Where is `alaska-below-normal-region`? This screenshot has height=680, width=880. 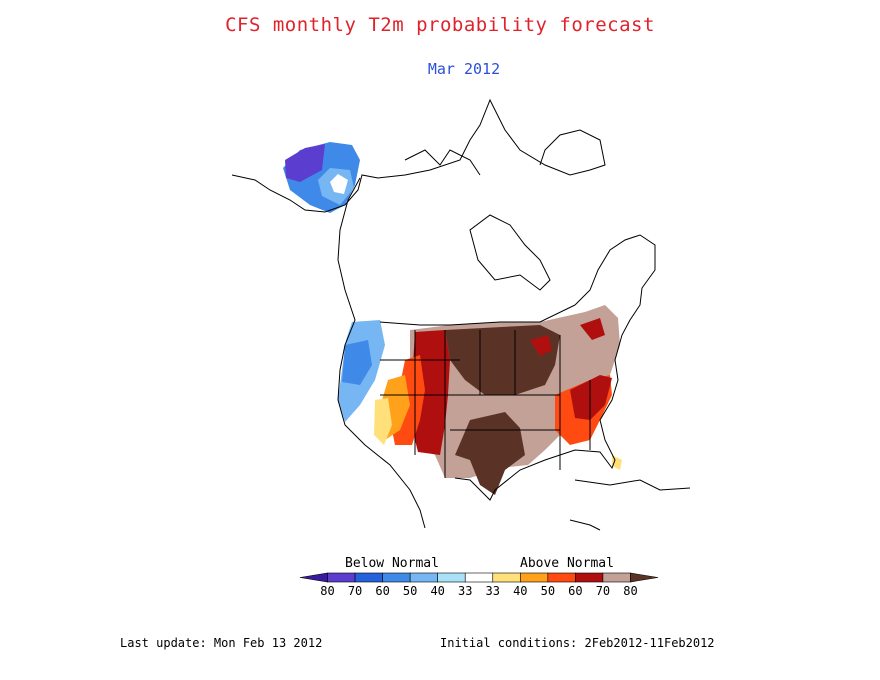 alaska-below-normal-region is located at coordinates (321, 177).